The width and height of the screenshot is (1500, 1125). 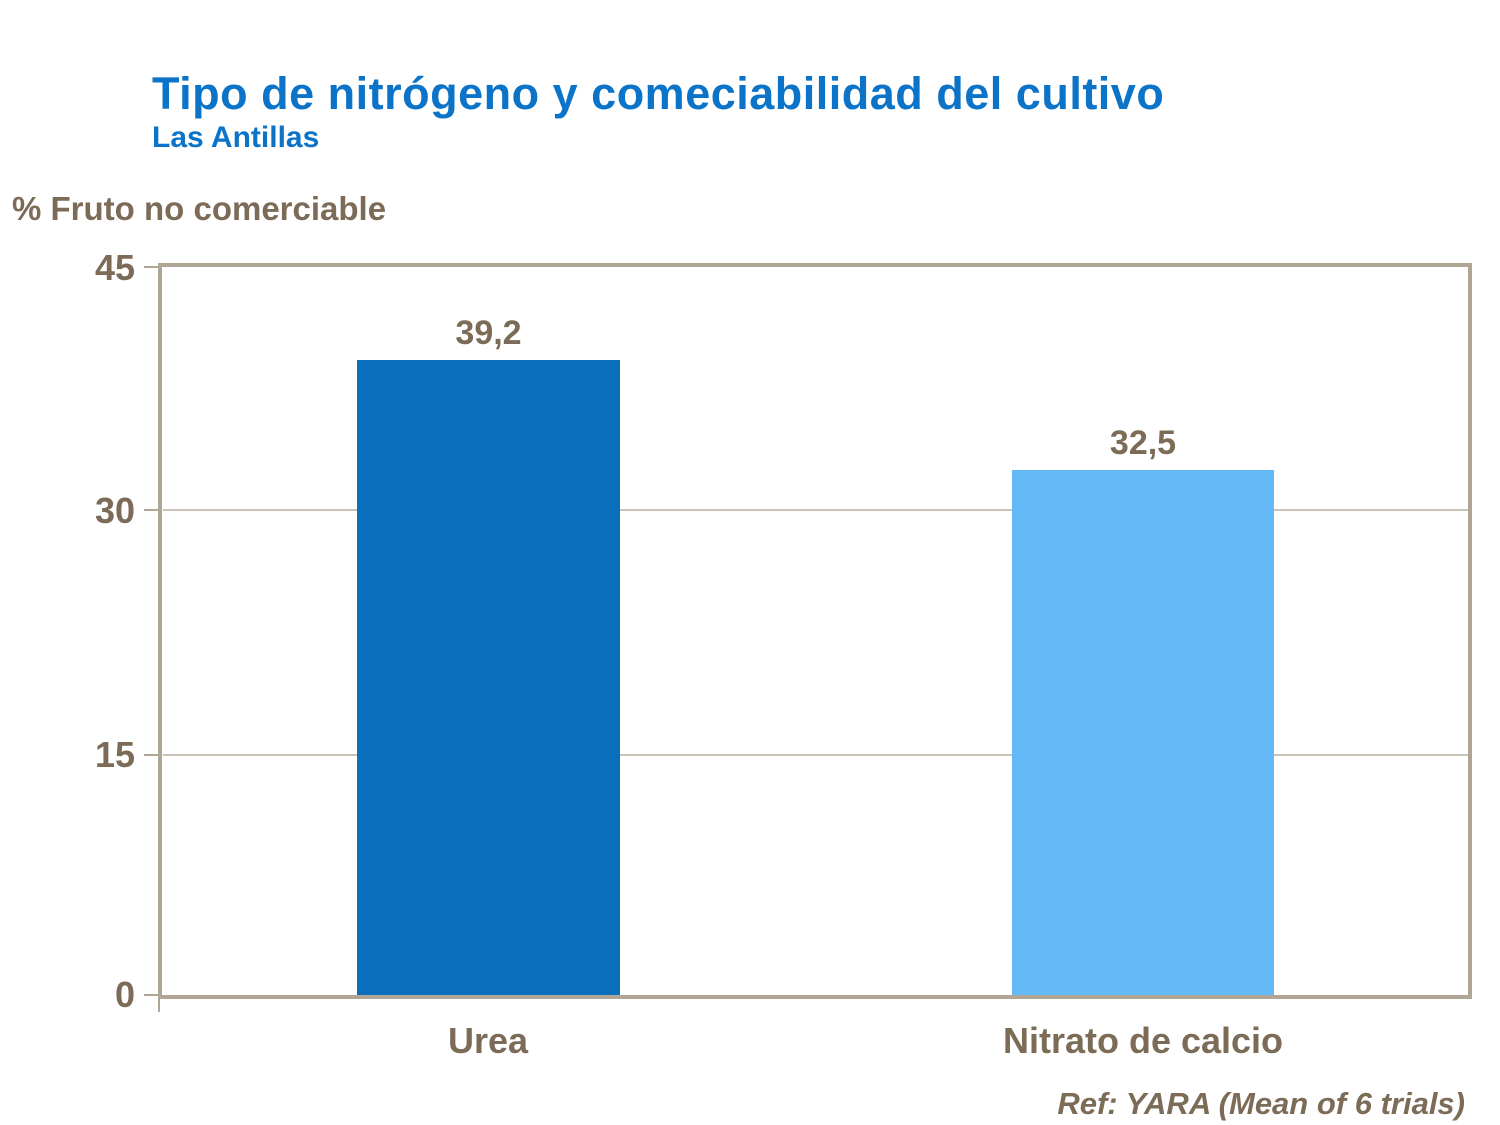 What do you see at coordinates (1143, 732) in the screenshot?
I see `bar-nitrato-de-calcio` at bounding box center [1143, 732].